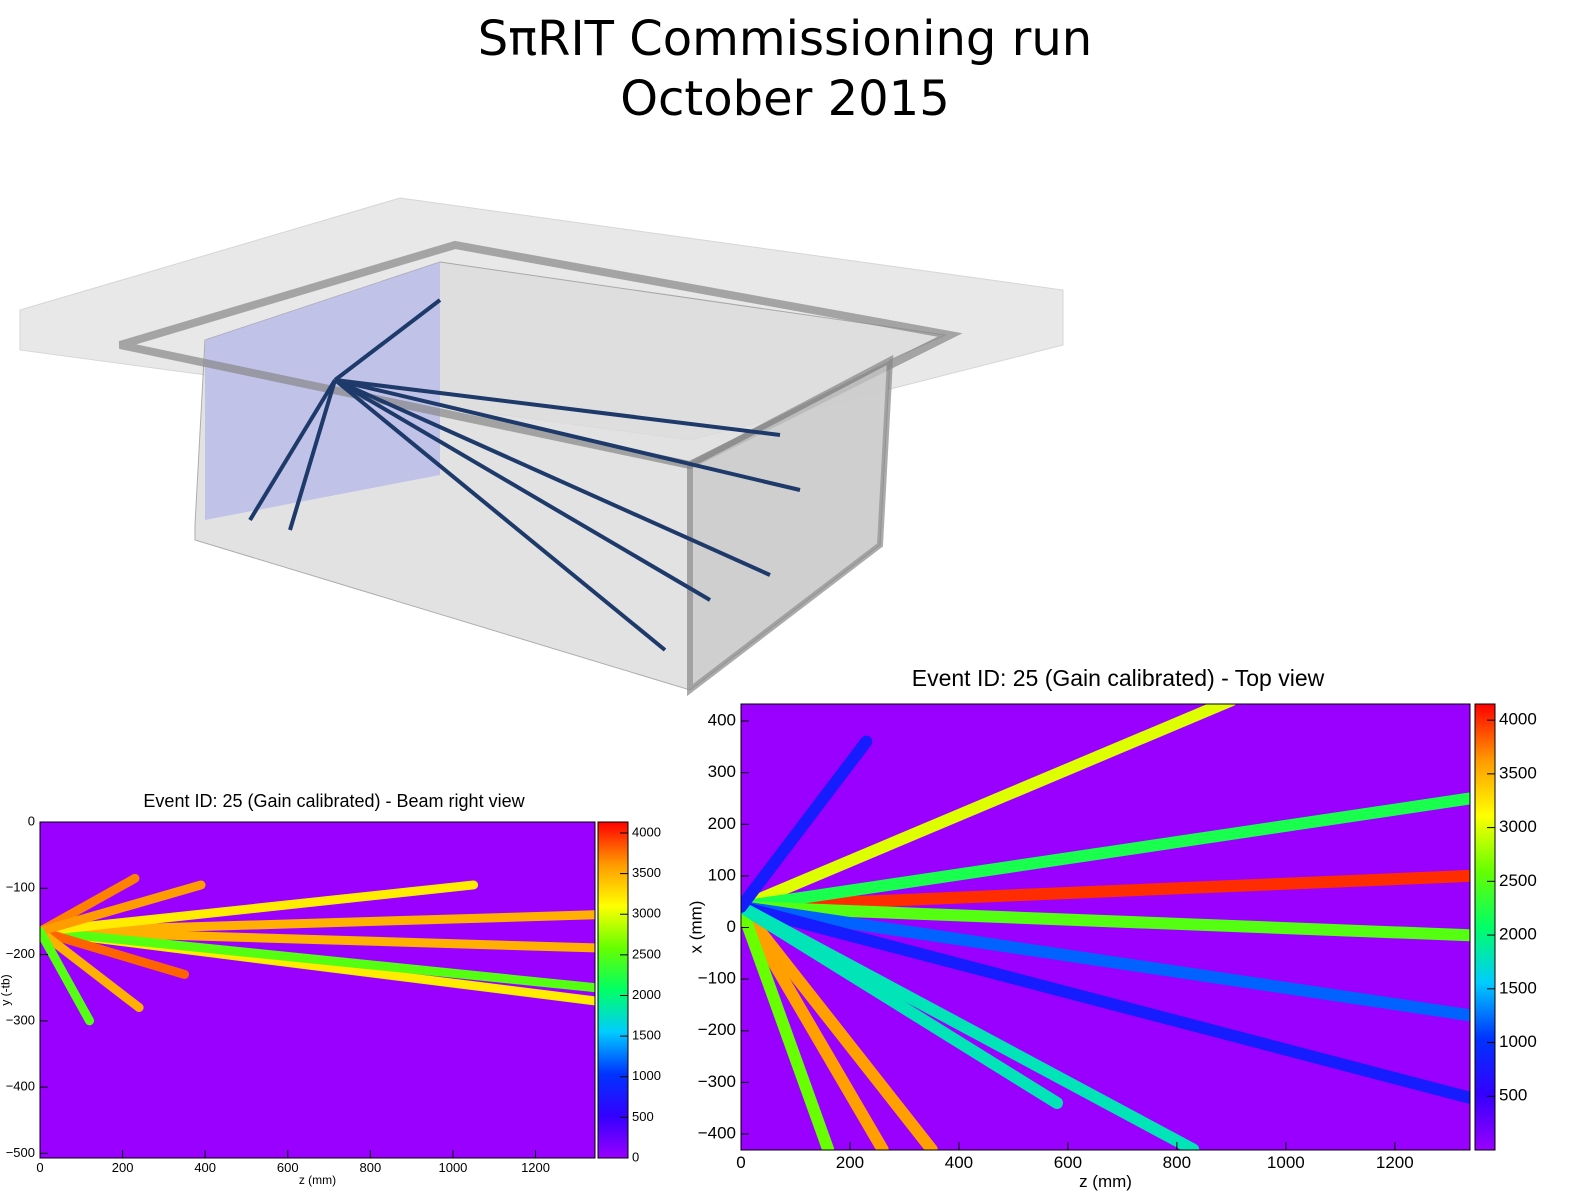 The image size is (1575, 1198). What do you see at coordinates (635, 1156) in the screenshot?
I see `color-bar-label: 0` at bounding box center [635, 1156].